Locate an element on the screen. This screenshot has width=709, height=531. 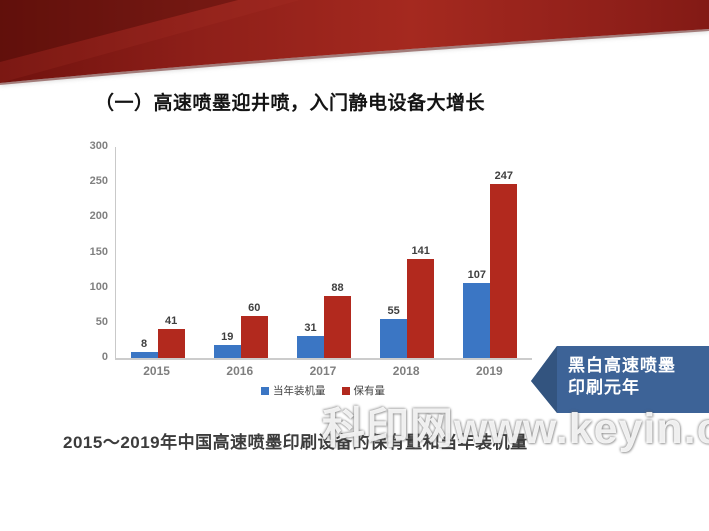
bar-value-label: 107 is located at coordinates (477, 274).